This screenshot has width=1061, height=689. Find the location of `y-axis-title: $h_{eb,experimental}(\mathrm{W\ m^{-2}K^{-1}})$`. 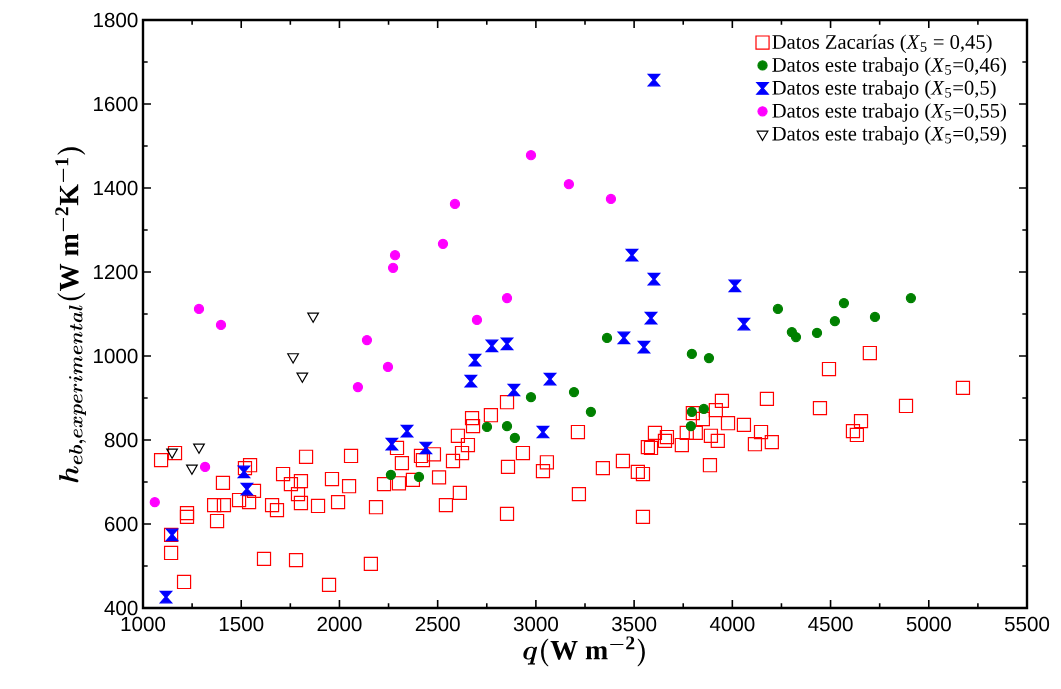

y-axis-title: $h_{eb,experimental}(\mathrm{W\ m^{-2}K^{-1}})$ is located at coordinates (71, 315).